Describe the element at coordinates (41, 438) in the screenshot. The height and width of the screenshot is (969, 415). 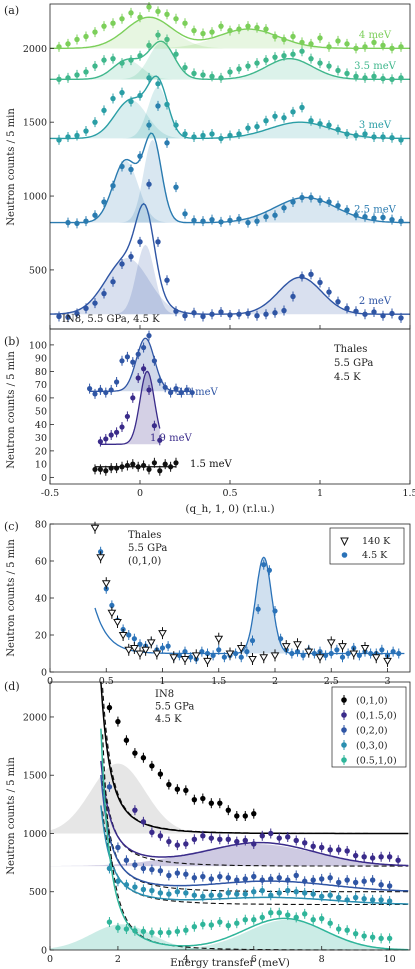
I see `y-tick-label: 30` at that location.